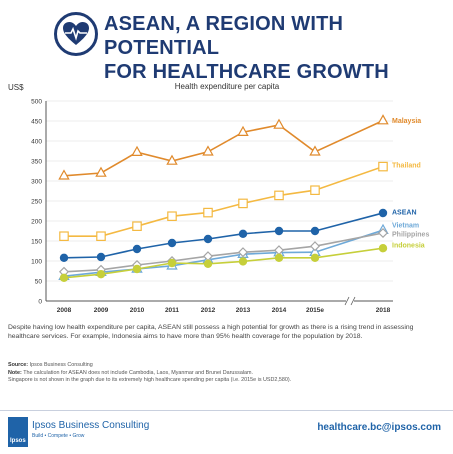 This screenshot has height=454, width=453. I want to click on series-thailand, so click(223, 201).